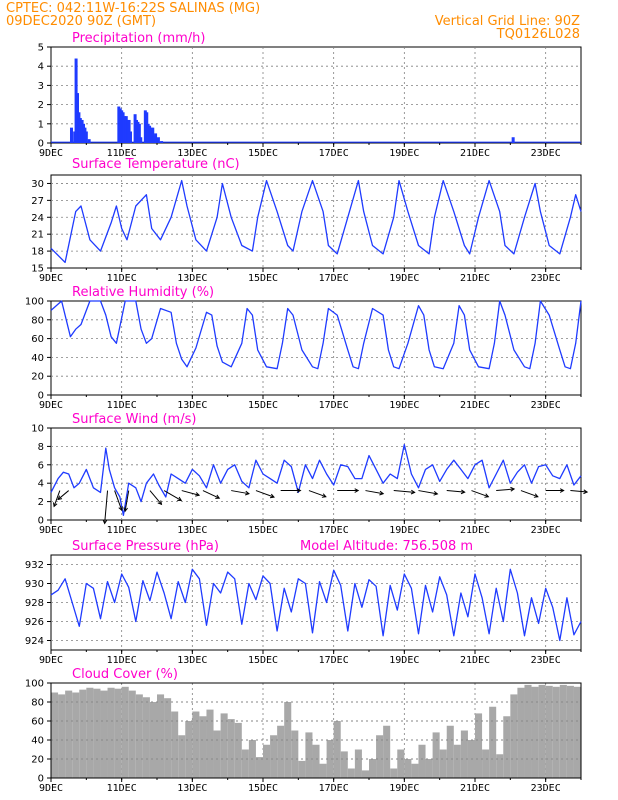 This screenshot has width=618, height=800. Describe the element at coordinates (37, 377) in the screenshot. I see `y-tick-label: 20` at that location.